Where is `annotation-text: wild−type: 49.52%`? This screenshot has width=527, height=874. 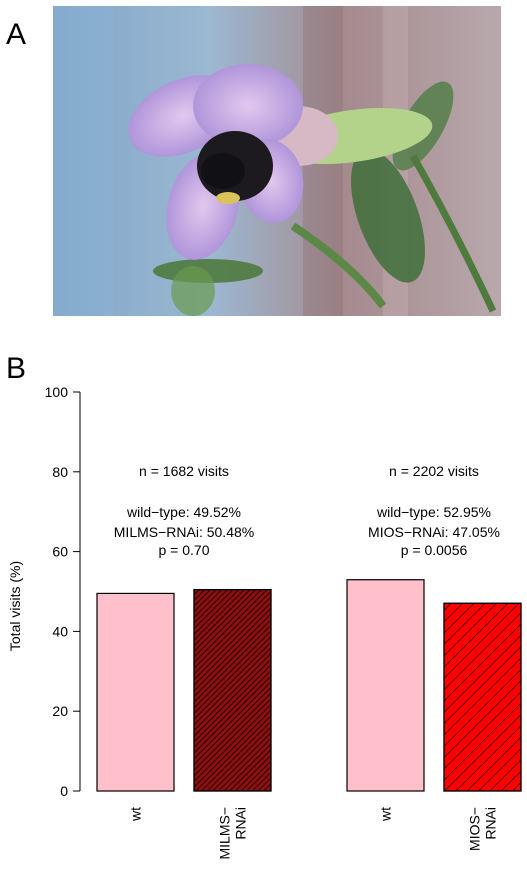
annotation-text: wild−type: 49.52% is located at coordinates (183, 512).